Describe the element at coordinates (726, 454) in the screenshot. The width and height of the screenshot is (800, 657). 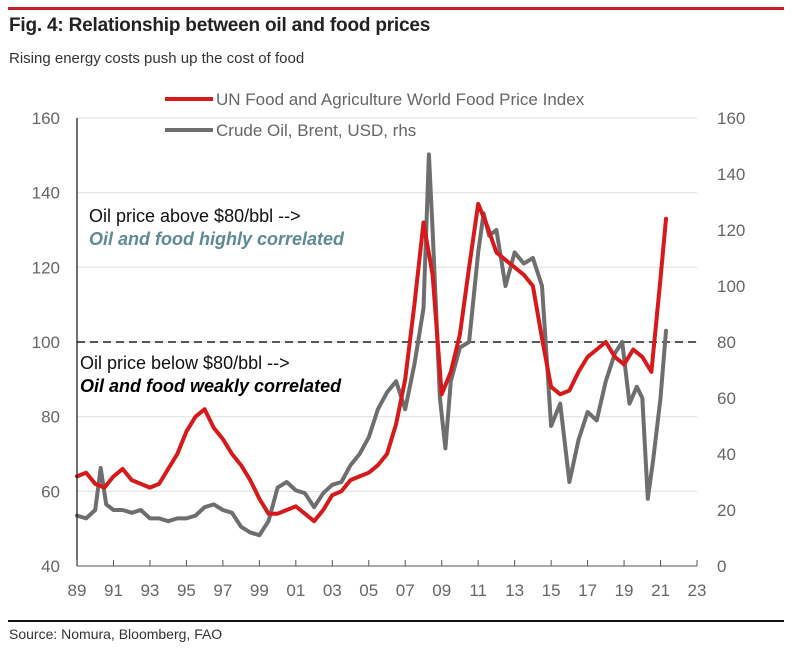
I see `right-tick-label-40: 40` at that location.